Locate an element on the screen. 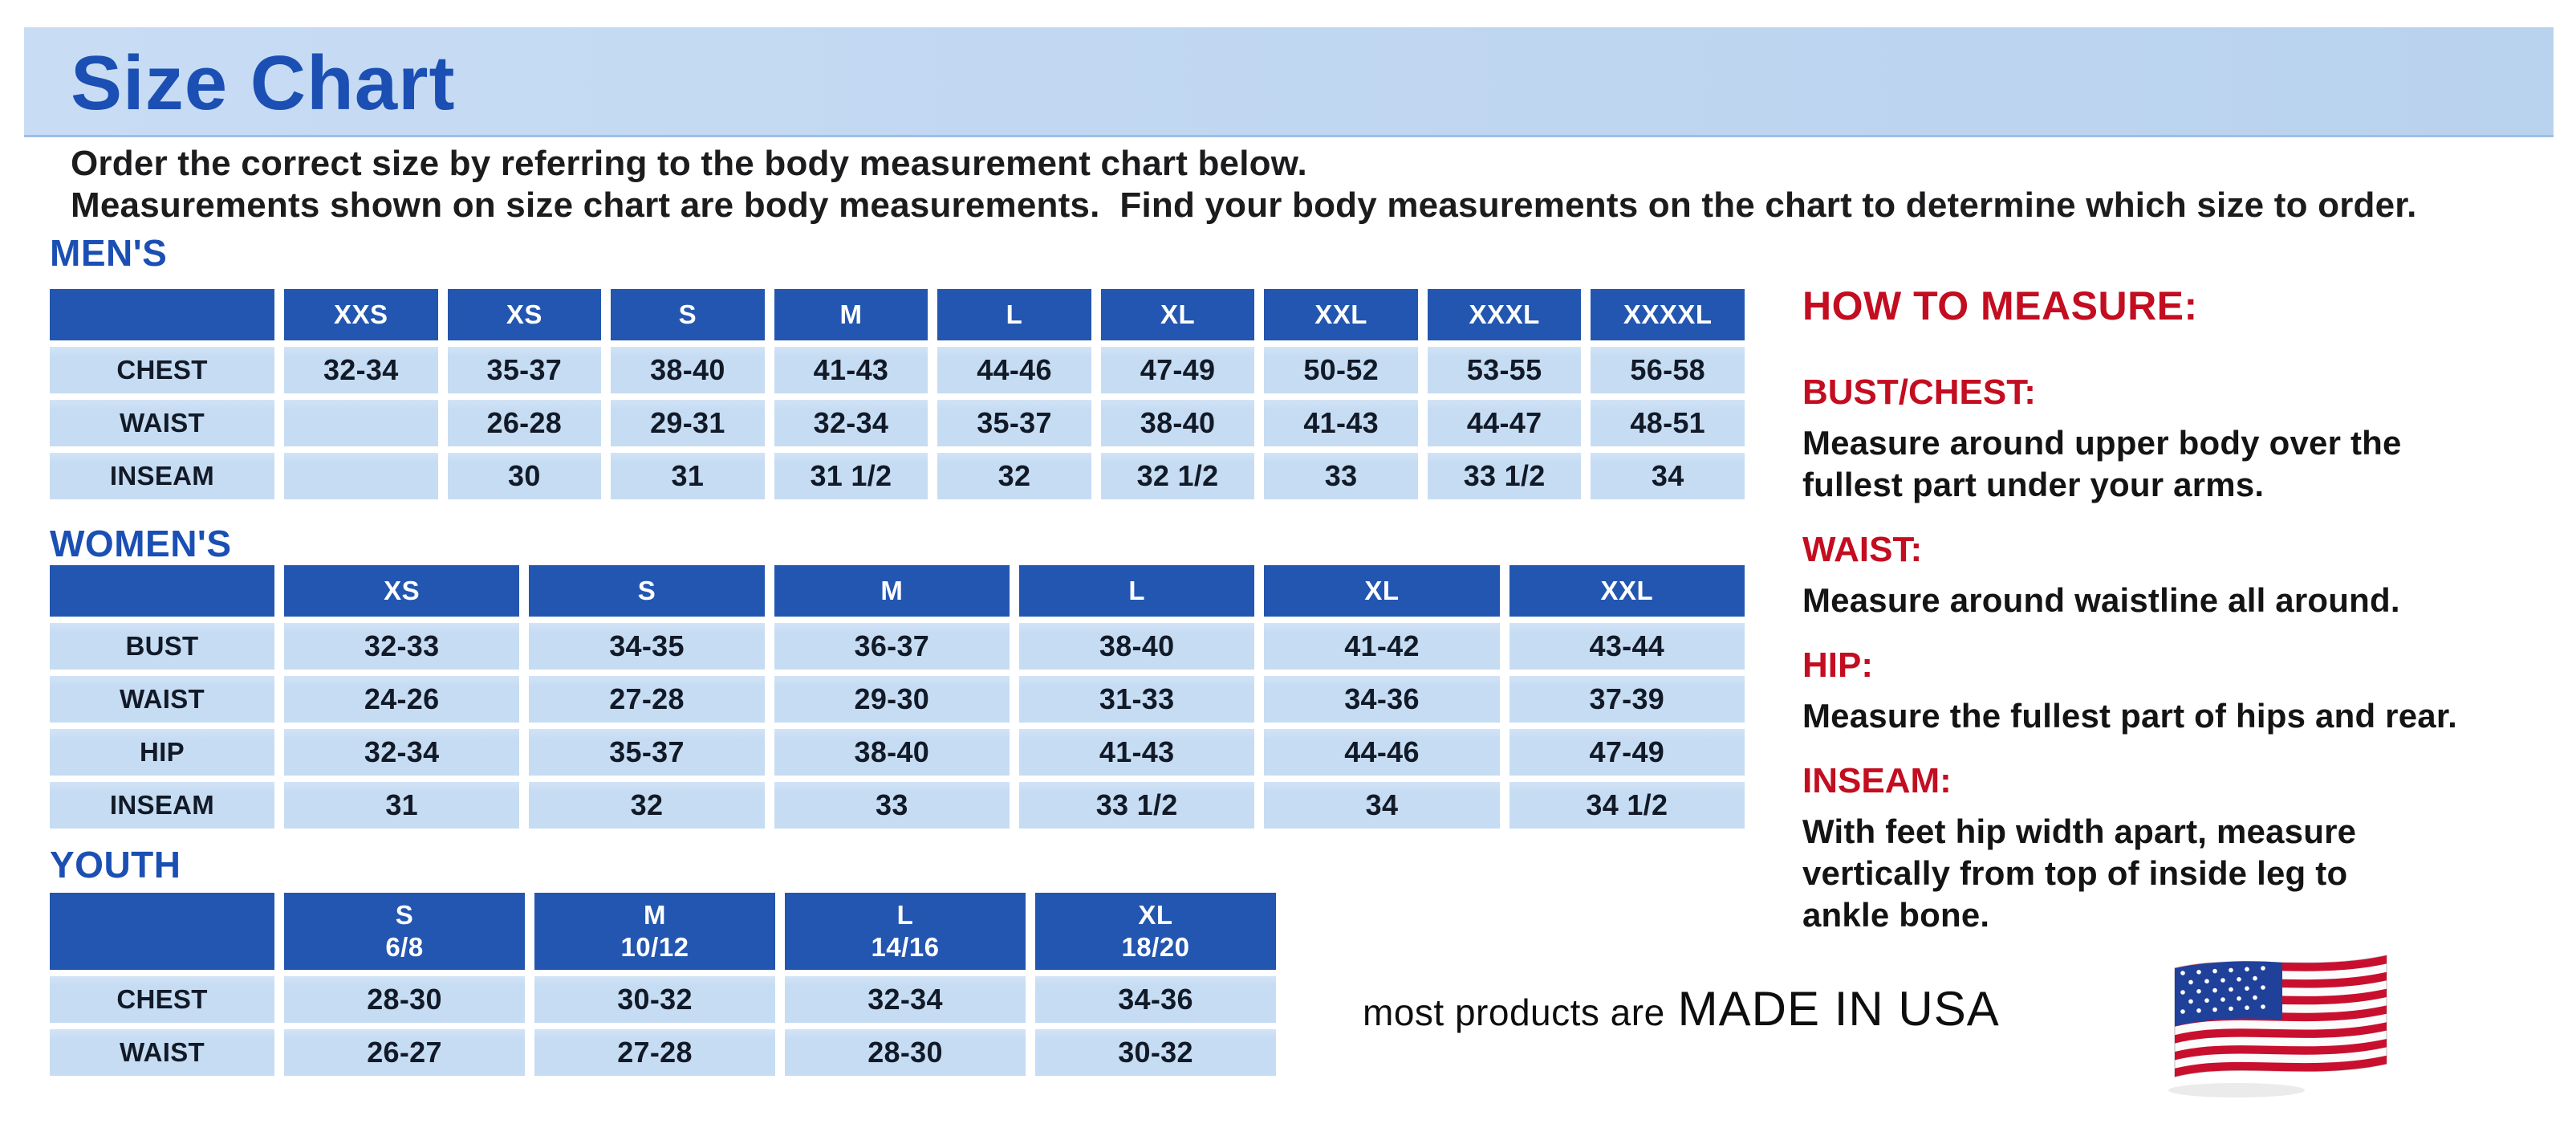 The width and height of the screenshot is (2576, 1132). mens-section-heading: MEN'S is located at coordinates (109, 253).